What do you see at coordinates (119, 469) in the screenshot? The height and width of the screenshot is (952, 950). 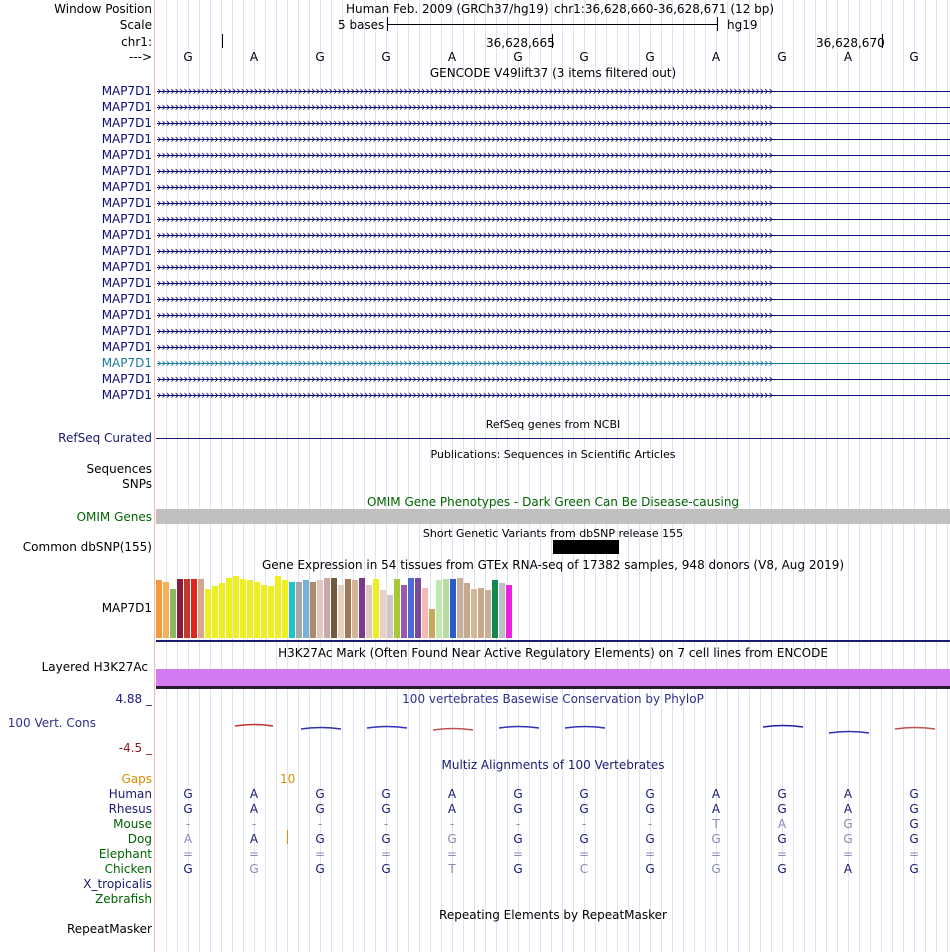 I see `publications-track-label: Sequences` at bounding box center [119, 469].